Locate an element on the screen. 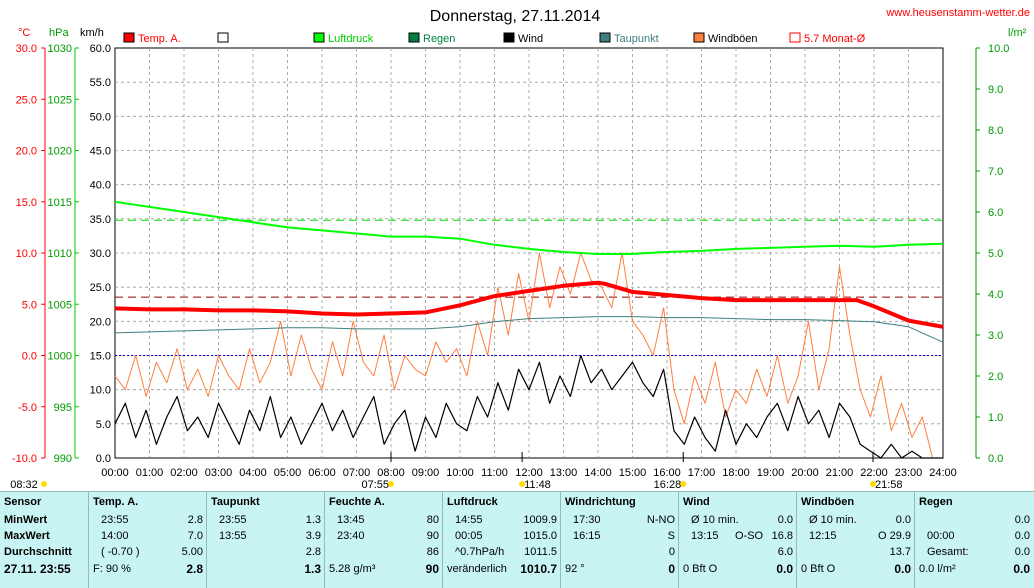 The image size is (1034, 588). rain-row: Gesamt: 0.0 is located at coordinates (974, 552).